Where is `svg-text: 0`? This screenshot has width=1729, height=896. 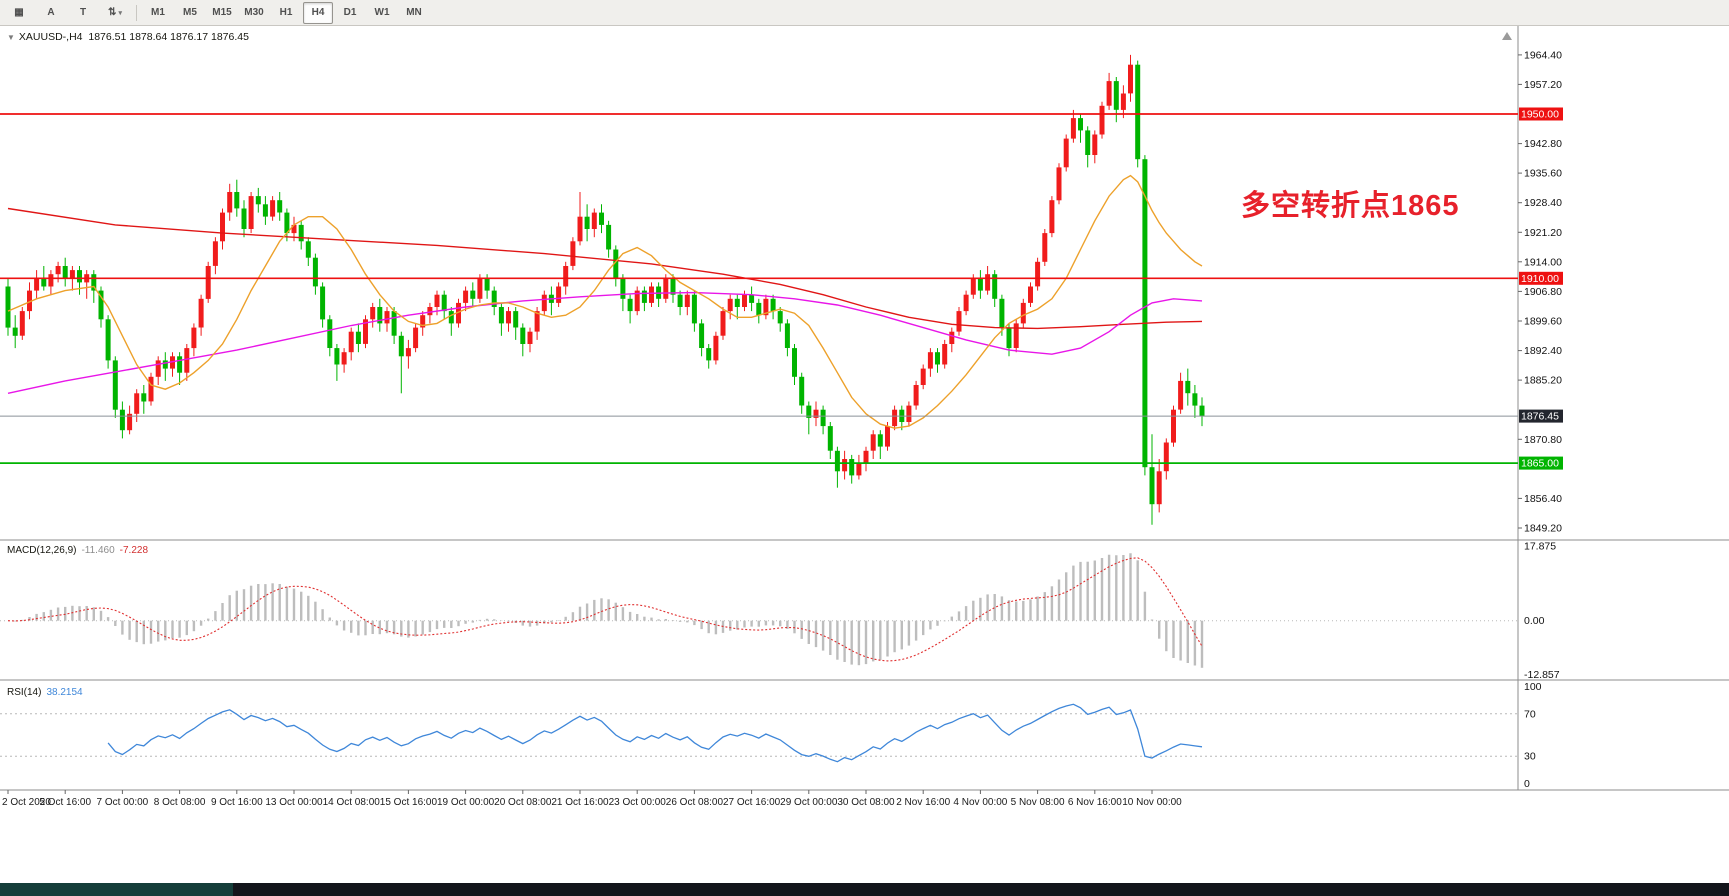 svg-text: 0 is located at coordinates (1527, 784).